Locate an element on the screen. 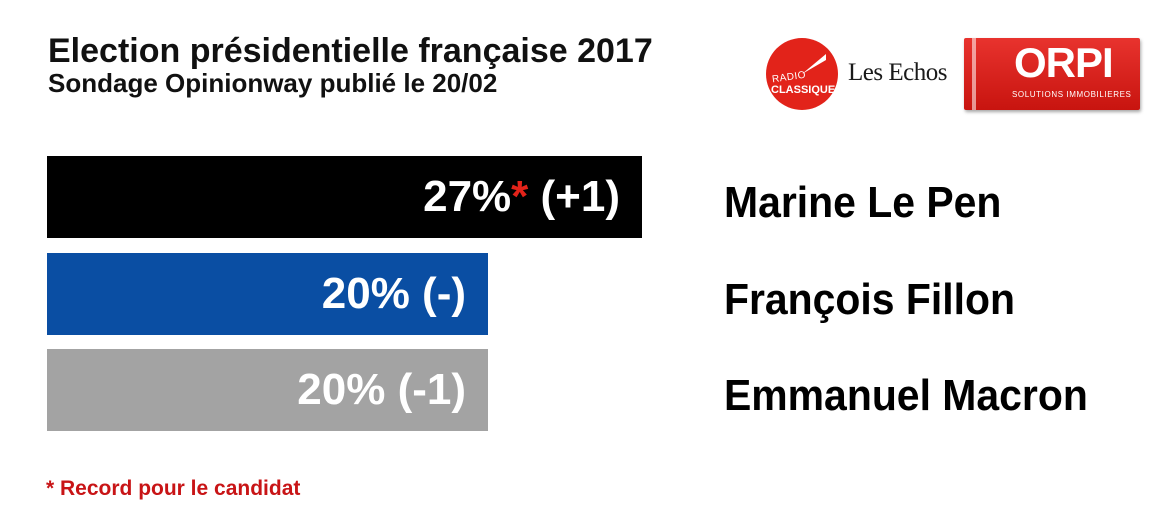 This screenshot has width=1163, height=508. orpi-logo: ORPI SOLUTIONS IMMOBILIERES is located at coordinates (1052, 74).